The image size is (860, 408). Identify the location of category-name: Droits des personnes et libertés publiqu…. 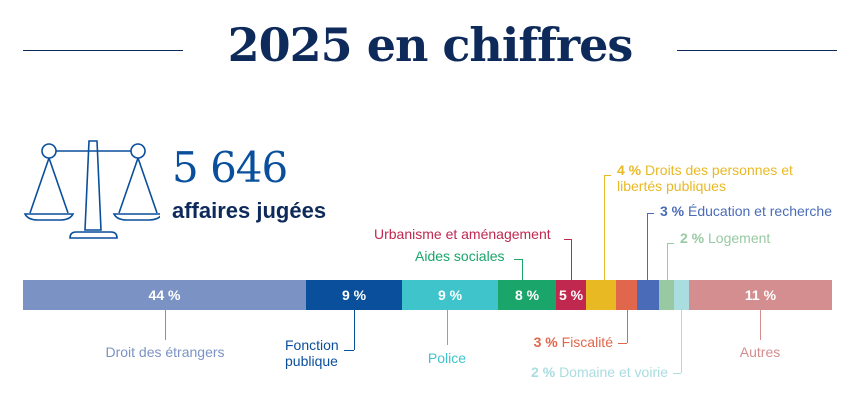
(705, 178).